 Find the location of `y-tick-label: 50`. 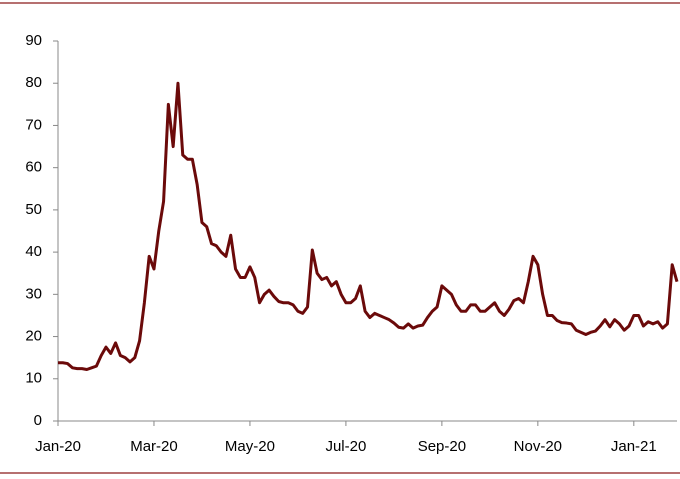

y-tick-label: 50 is located at coordinates (33, 209).